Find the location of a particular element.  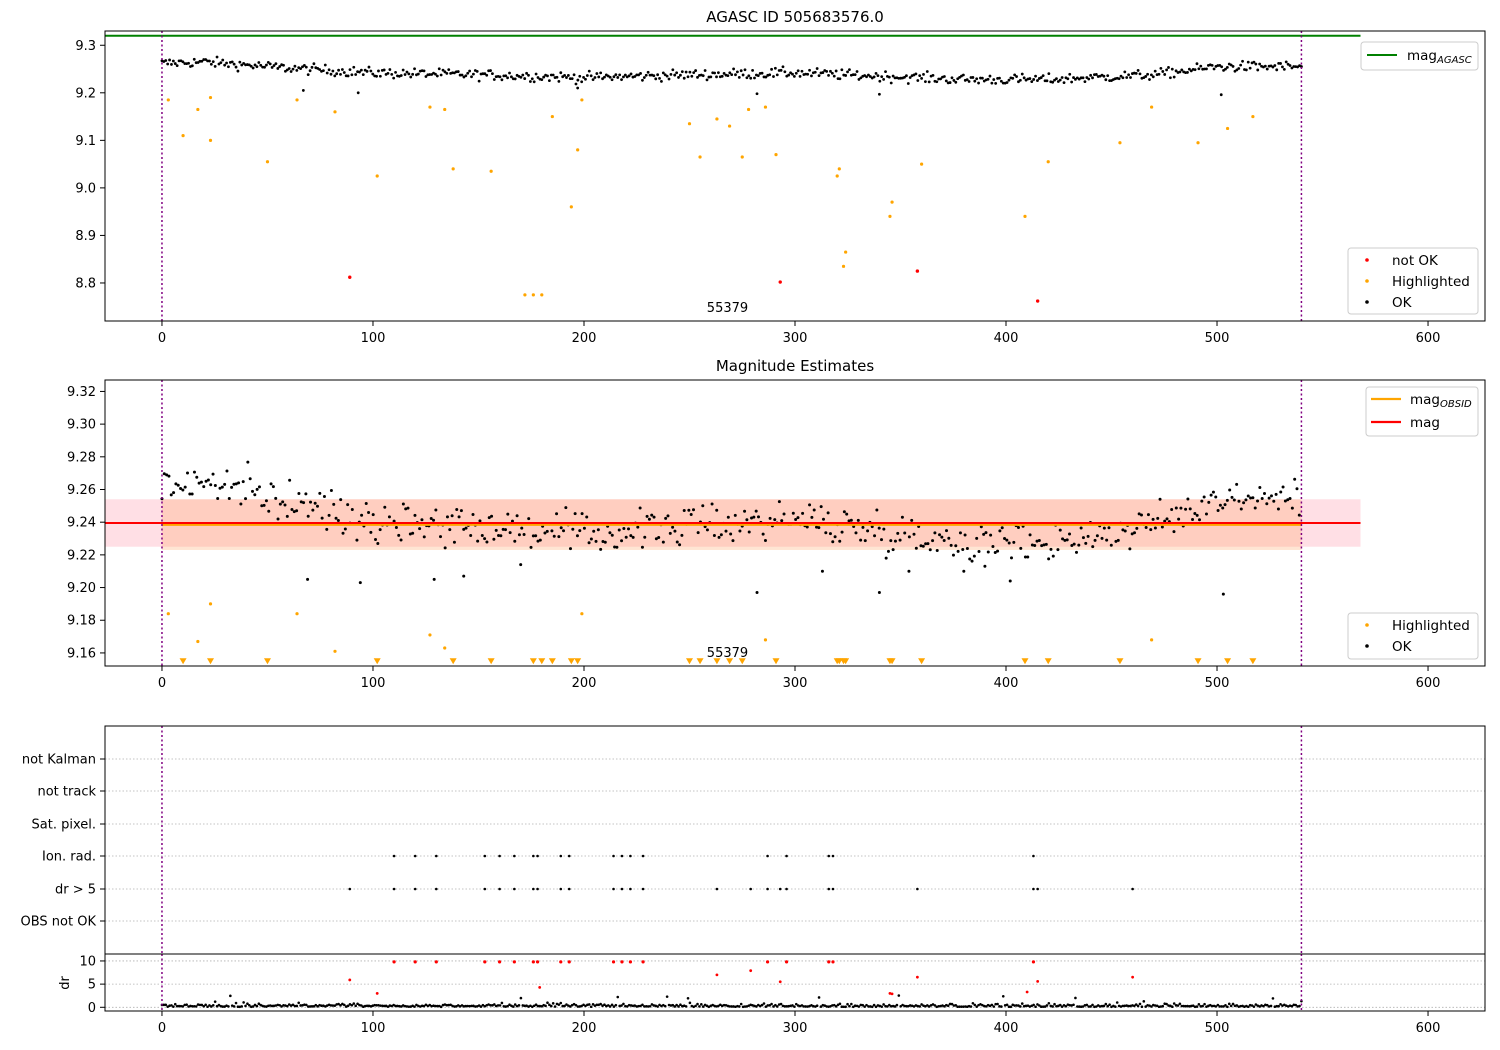

x-tick-label: 200 is located at coordinates (584, 683).